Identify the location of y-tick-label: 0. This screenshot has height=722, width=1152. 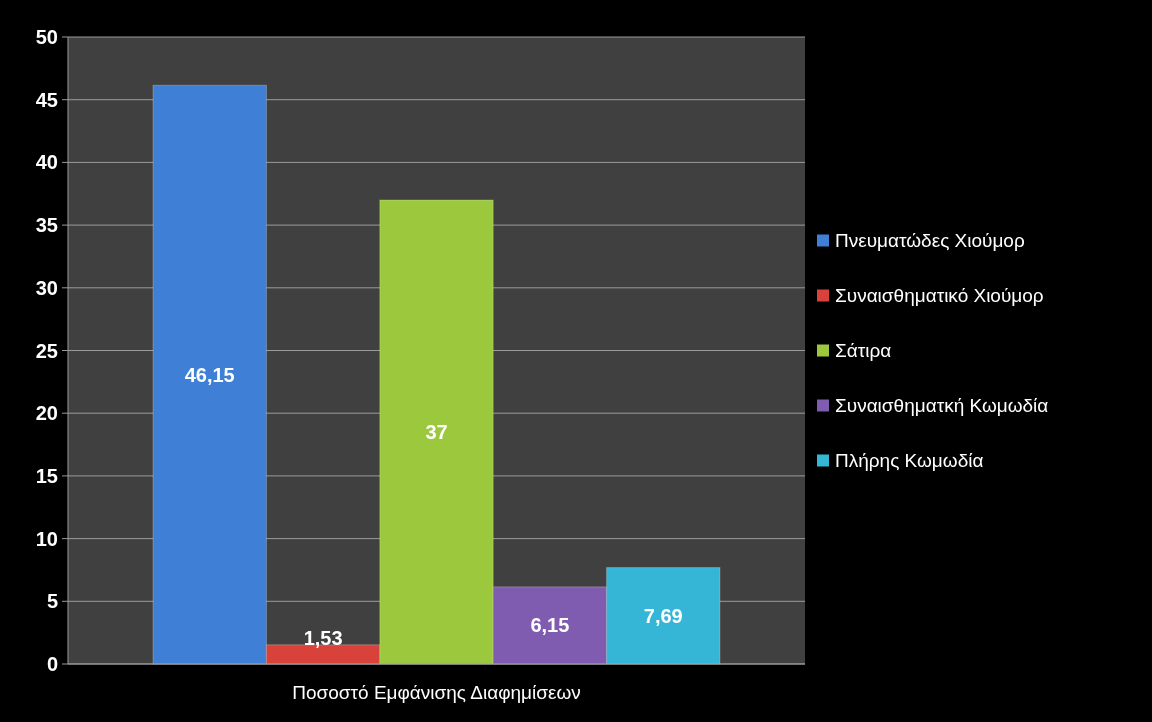
(52, 664).